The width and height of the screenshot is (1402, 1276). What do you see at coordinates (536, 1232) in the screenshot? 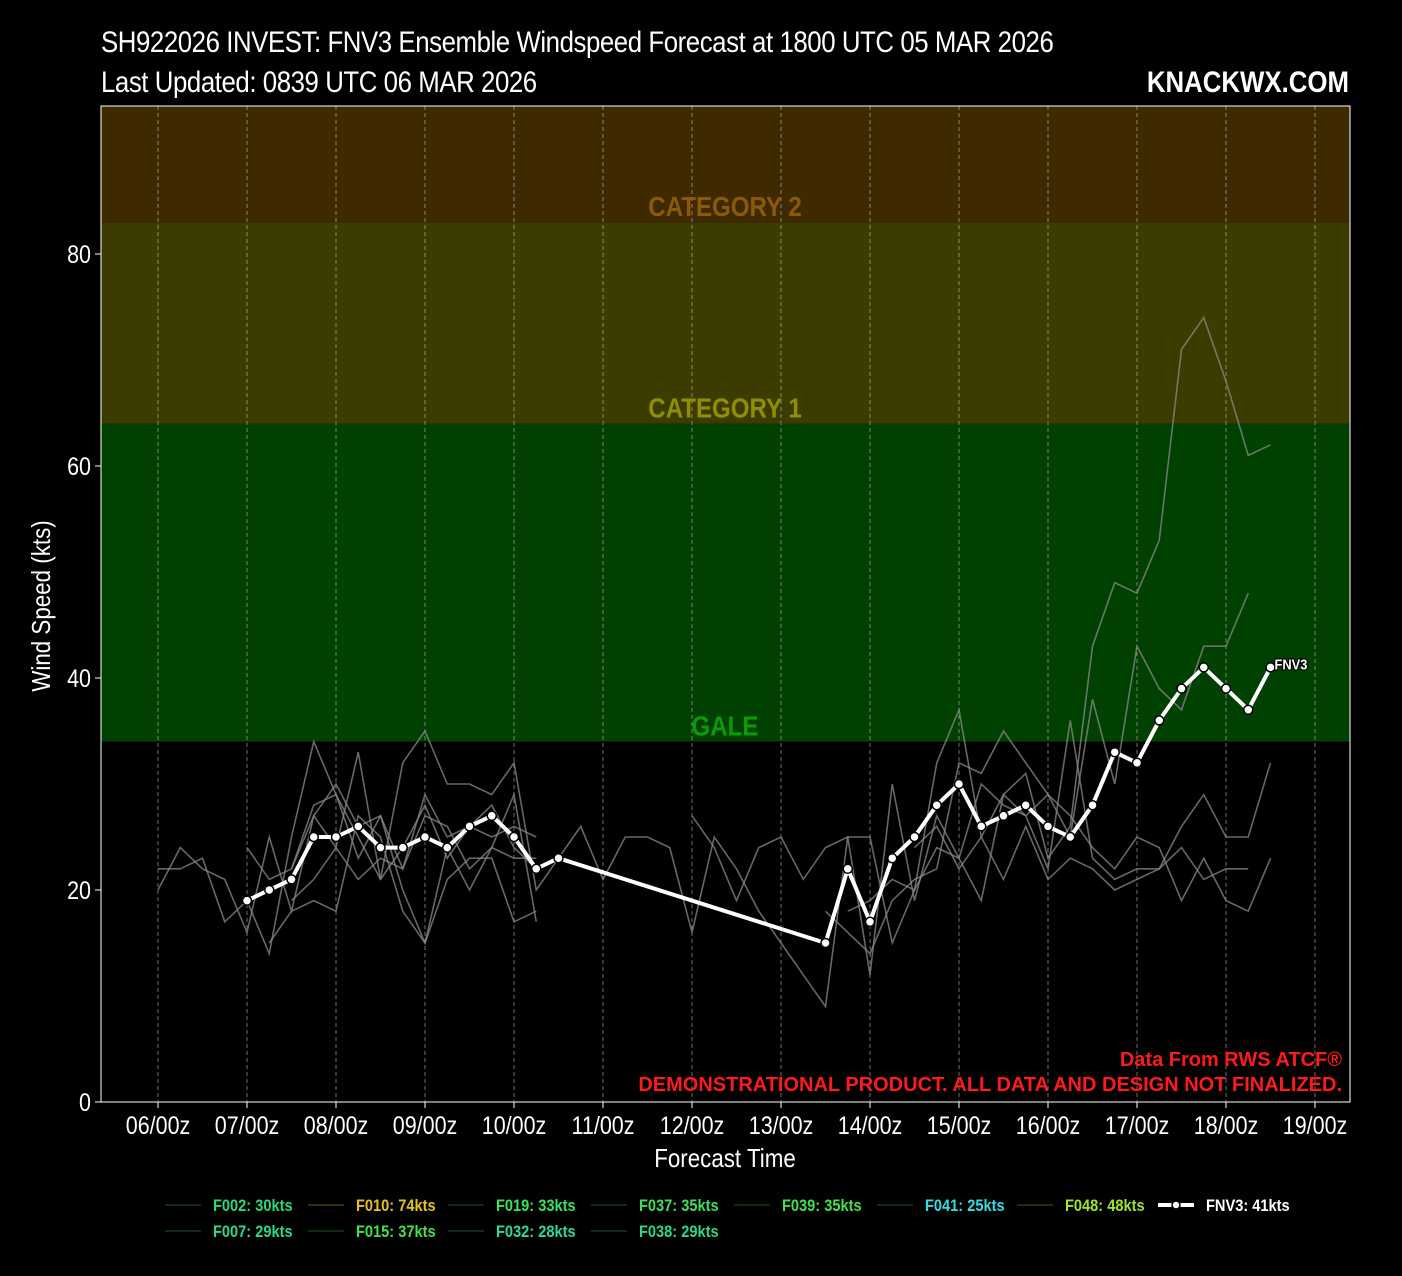
I see `legend-entry: F032: 28kts` at bounding box center [536, 1232].